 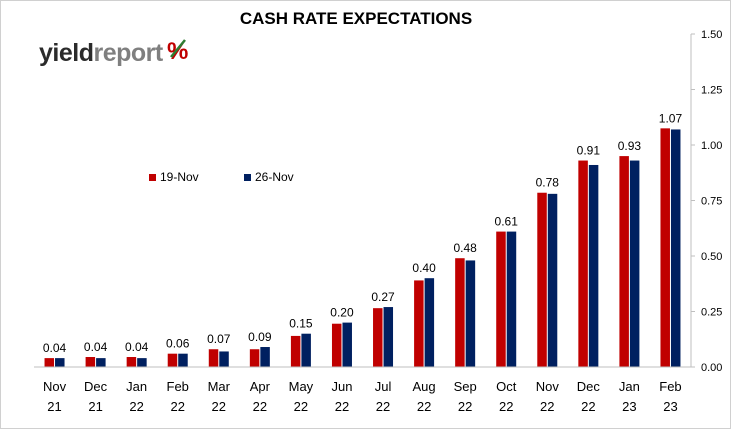 I want to click on logo-percent-icon: %, so click(x=177, y=51).